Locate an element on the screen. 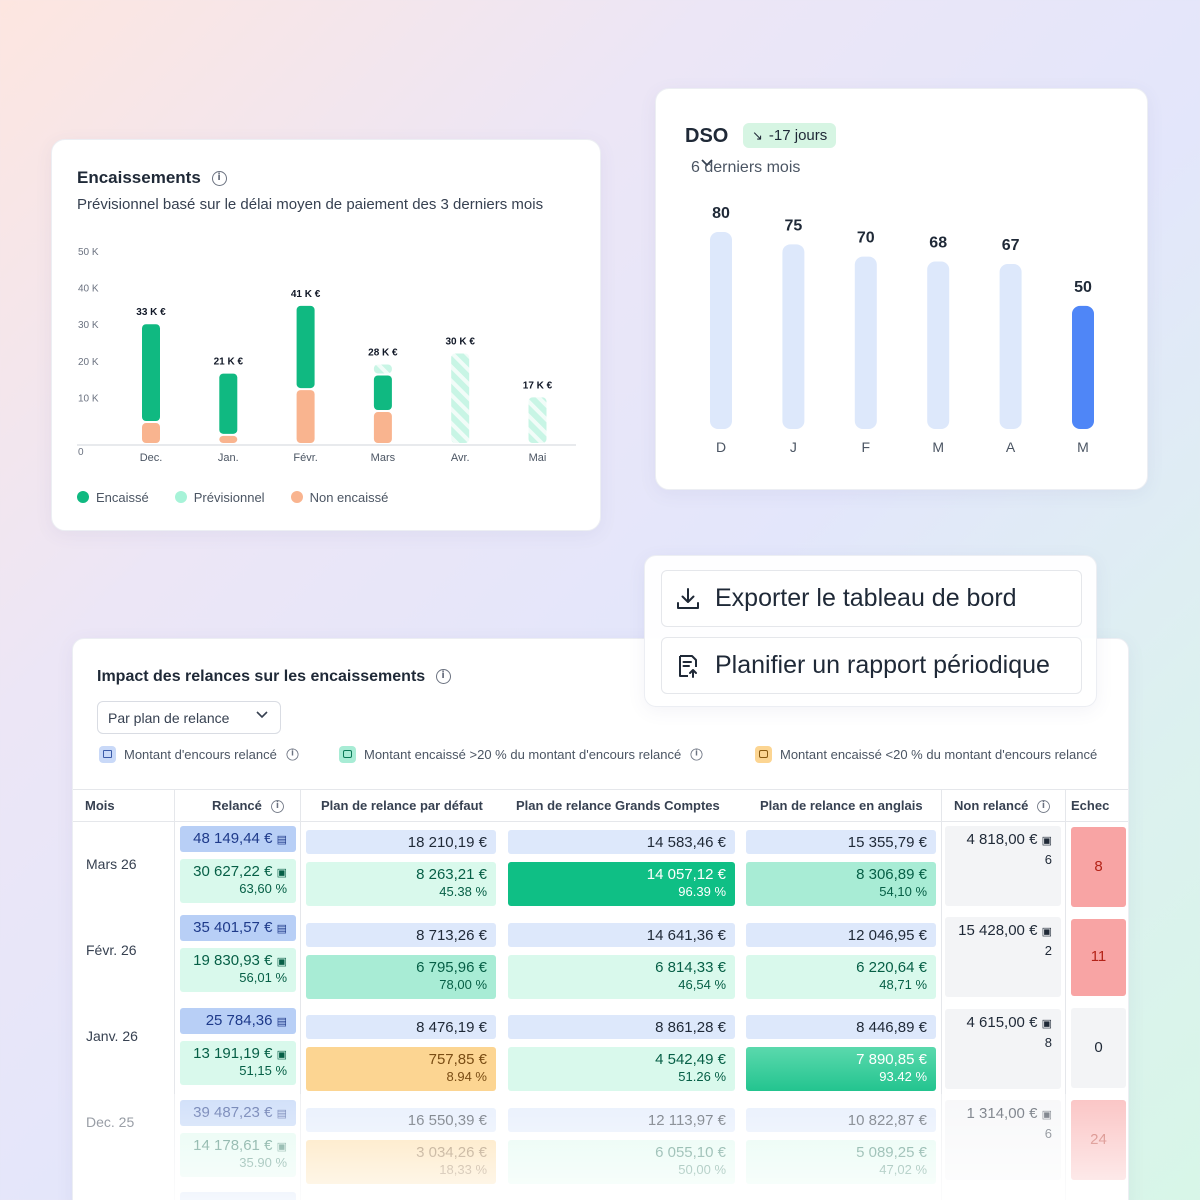 This screenshot has height=1200, width=1200. anglais-collected: 6 220,64 €48,71 % is located at coordinates (841, 977).